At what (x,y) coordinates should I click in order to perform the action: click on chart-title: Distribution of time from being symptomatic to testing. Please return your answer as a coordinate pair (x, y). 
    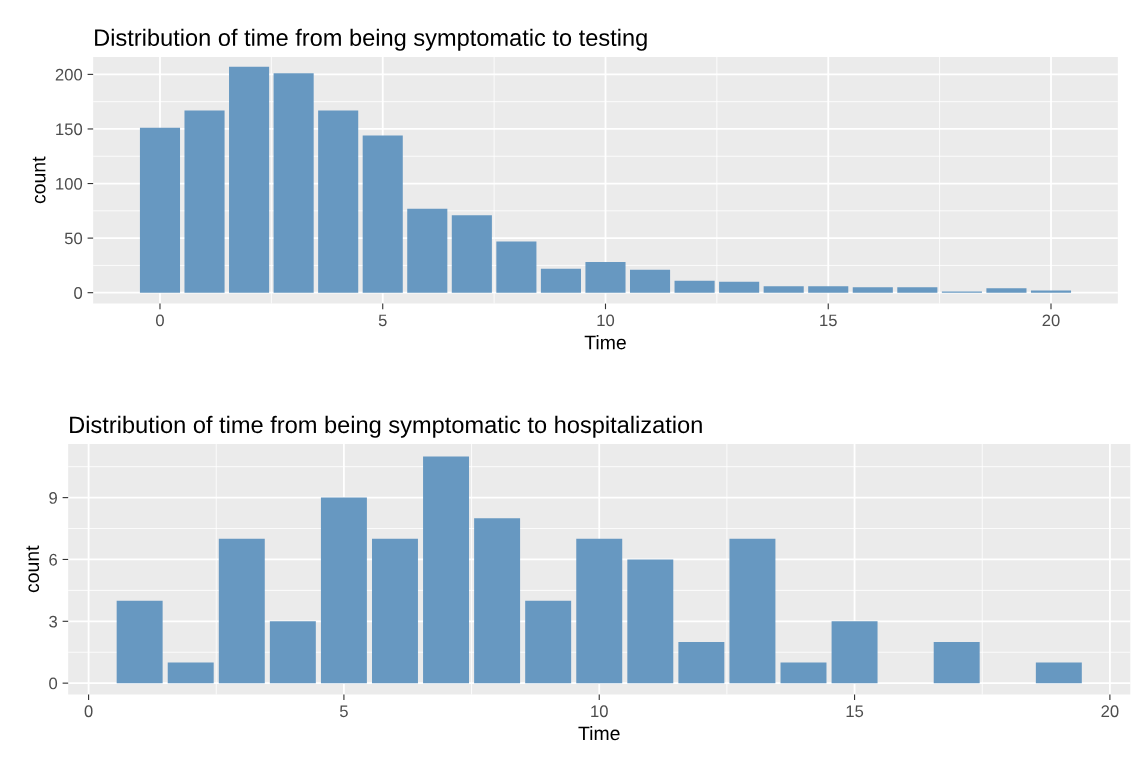
    Looking at the image, I should click on (371, 39).